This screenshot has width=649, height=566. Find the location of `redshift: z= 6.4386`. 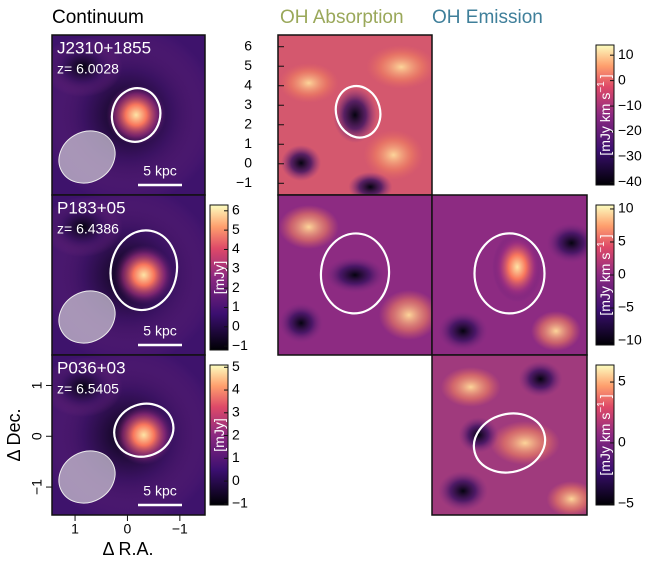

redshift: z= 6.4386 is located at coordinates (88, 229).